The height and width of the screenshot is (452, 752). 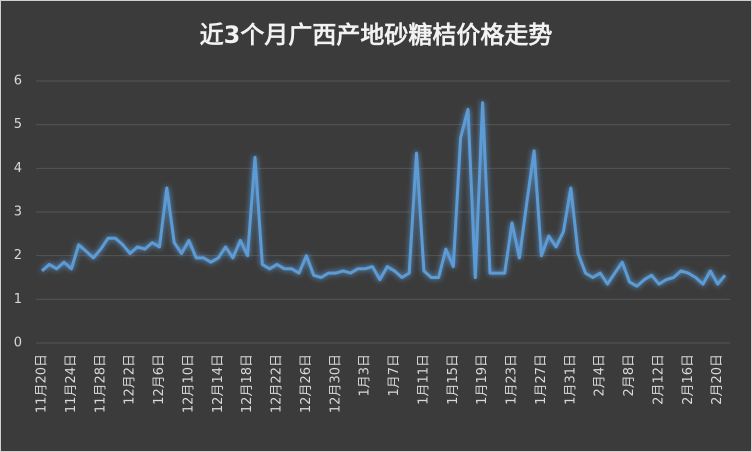 I want to click on x-tick-label: 12月6日, so click(x=159, y=379).